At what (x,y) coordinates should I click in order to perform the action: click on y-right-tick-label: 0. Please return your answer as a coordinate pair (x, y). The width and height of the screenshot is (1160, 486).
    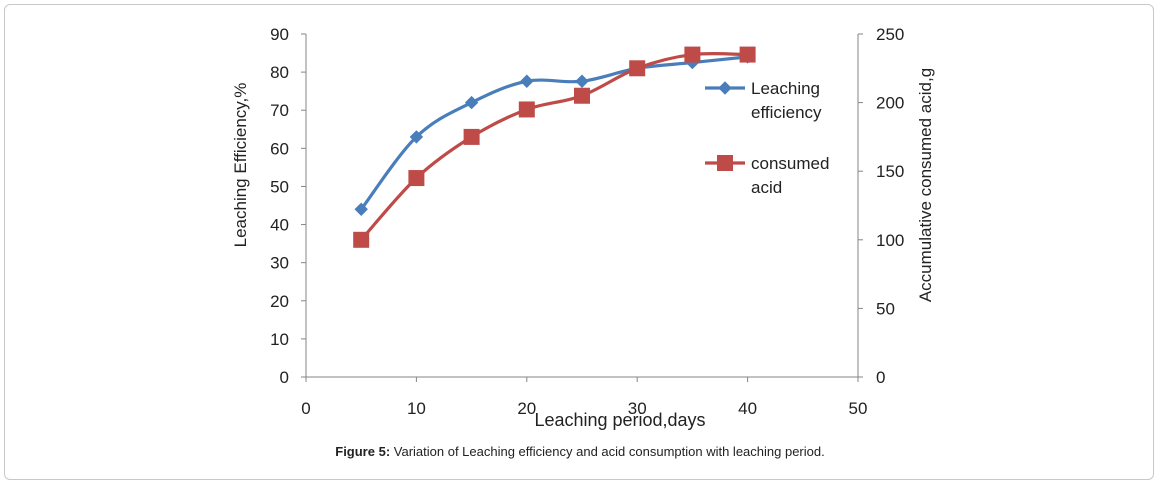
    Looking at the image, I should click on (880, 377).